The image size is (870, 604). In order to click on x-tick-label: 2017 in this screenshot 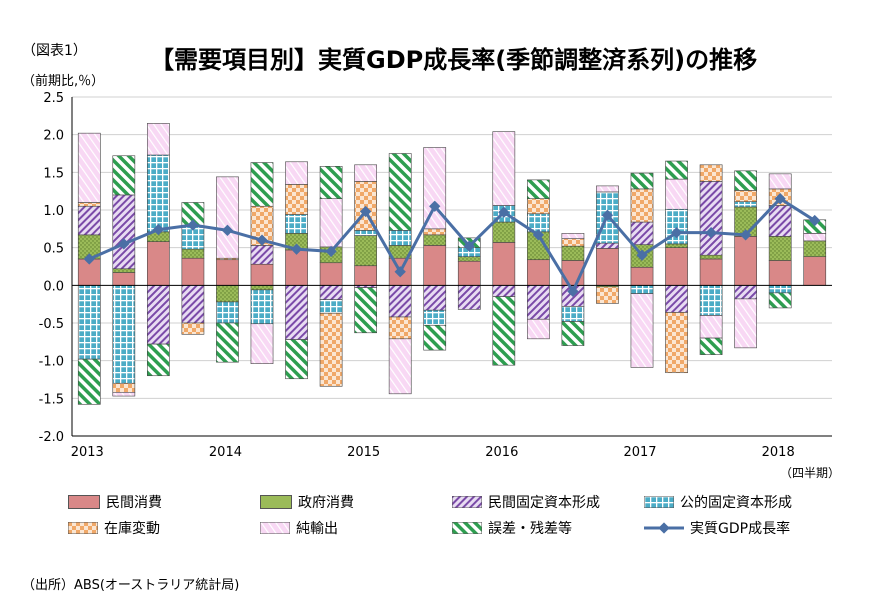, I will do `click(639, 452)`.